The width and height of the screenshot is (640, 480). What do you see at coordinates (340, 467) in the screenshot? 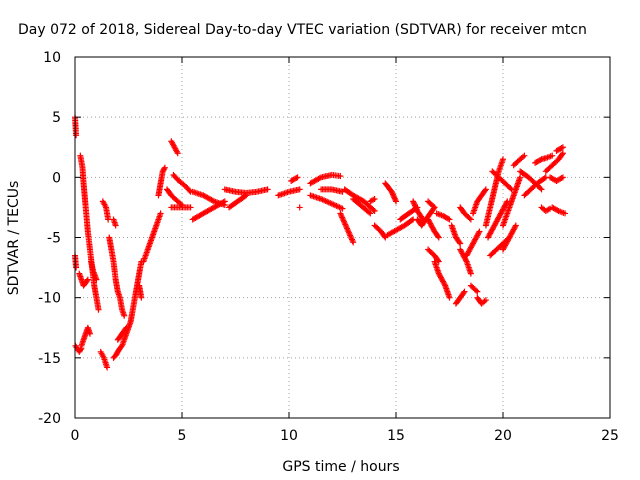
I see `x-axis-label: GPS time / hours` at bounding box center [340, 467].